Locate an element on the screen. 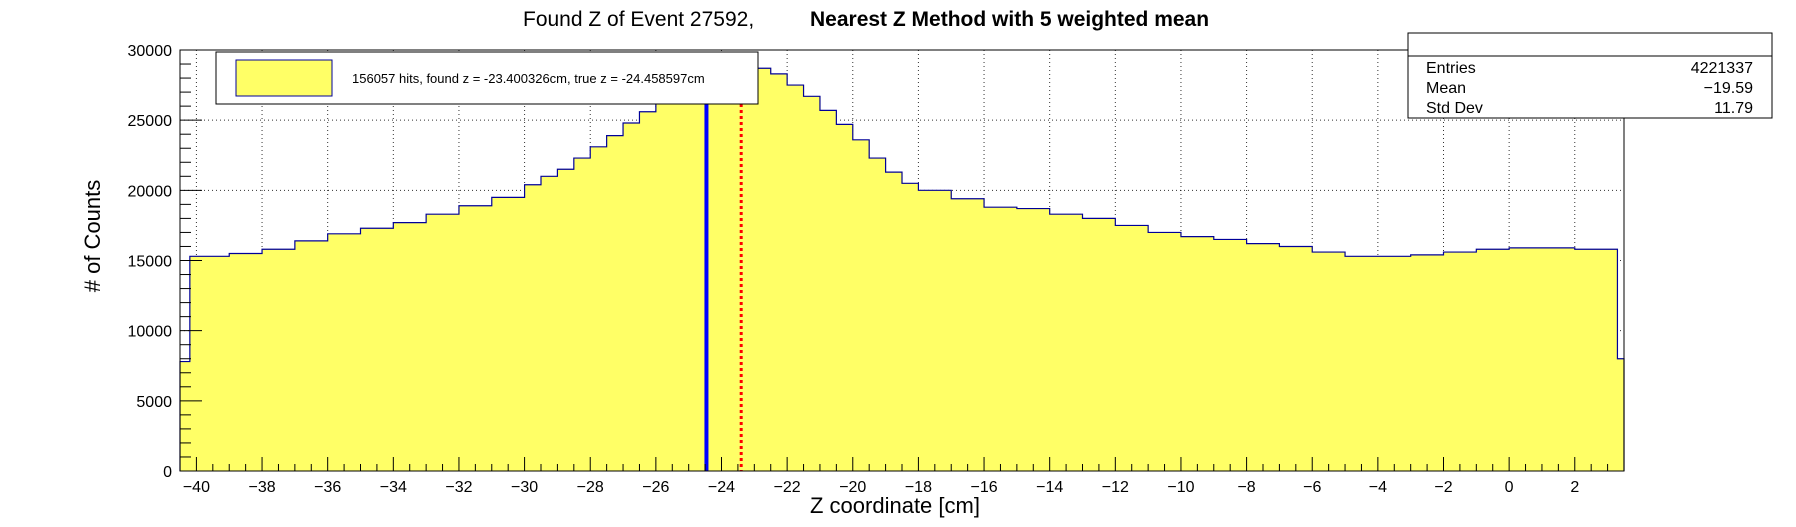 This screenshot has height=527, width=1796. stats-entries-label: Entries is located at coordinates (1451, 68).